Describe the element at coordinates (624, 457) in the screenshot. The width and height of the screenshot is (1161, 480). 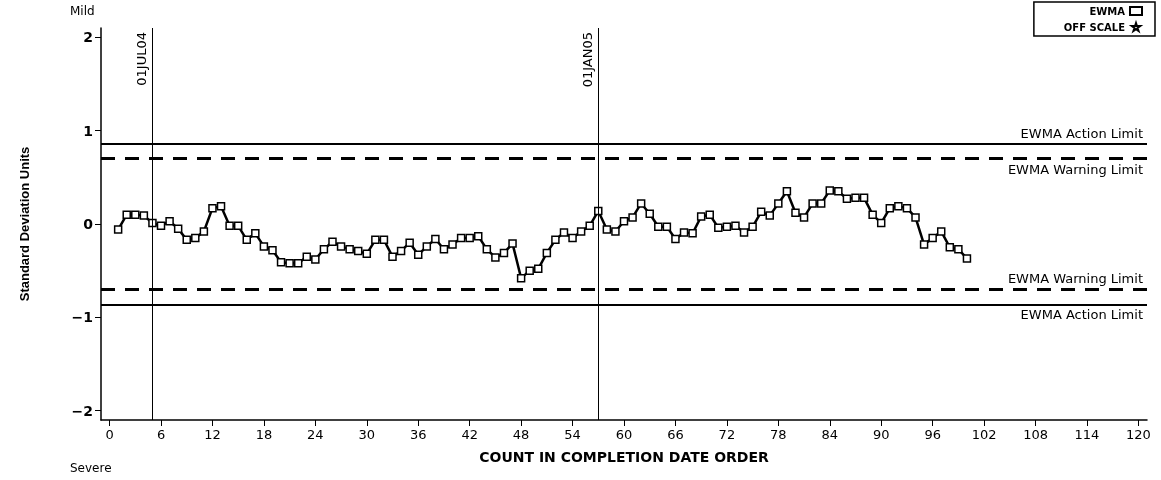
I see `x-axis-title: COUNT IN COMPLETION DATE ORDER` at that location.